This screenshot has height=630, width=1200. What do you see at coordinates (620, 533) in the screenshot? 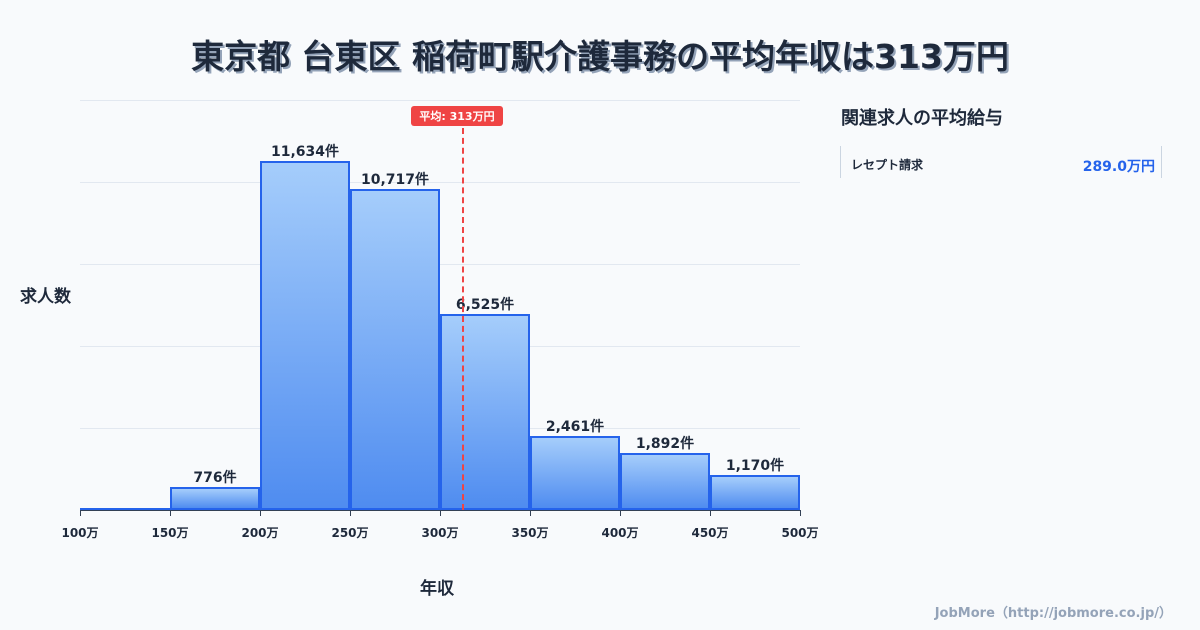
I see `x-tick-label: 400万` at bounding box center [620, 533].